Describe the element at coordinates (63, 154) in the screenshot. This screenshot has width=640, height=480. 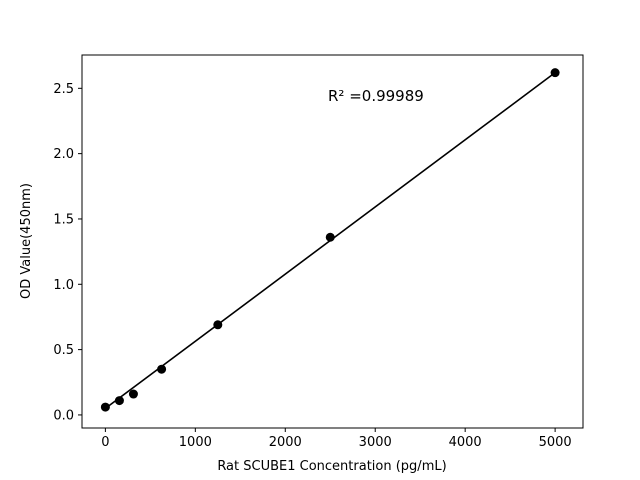
I see `y-tick-label: 2.0` at that location.